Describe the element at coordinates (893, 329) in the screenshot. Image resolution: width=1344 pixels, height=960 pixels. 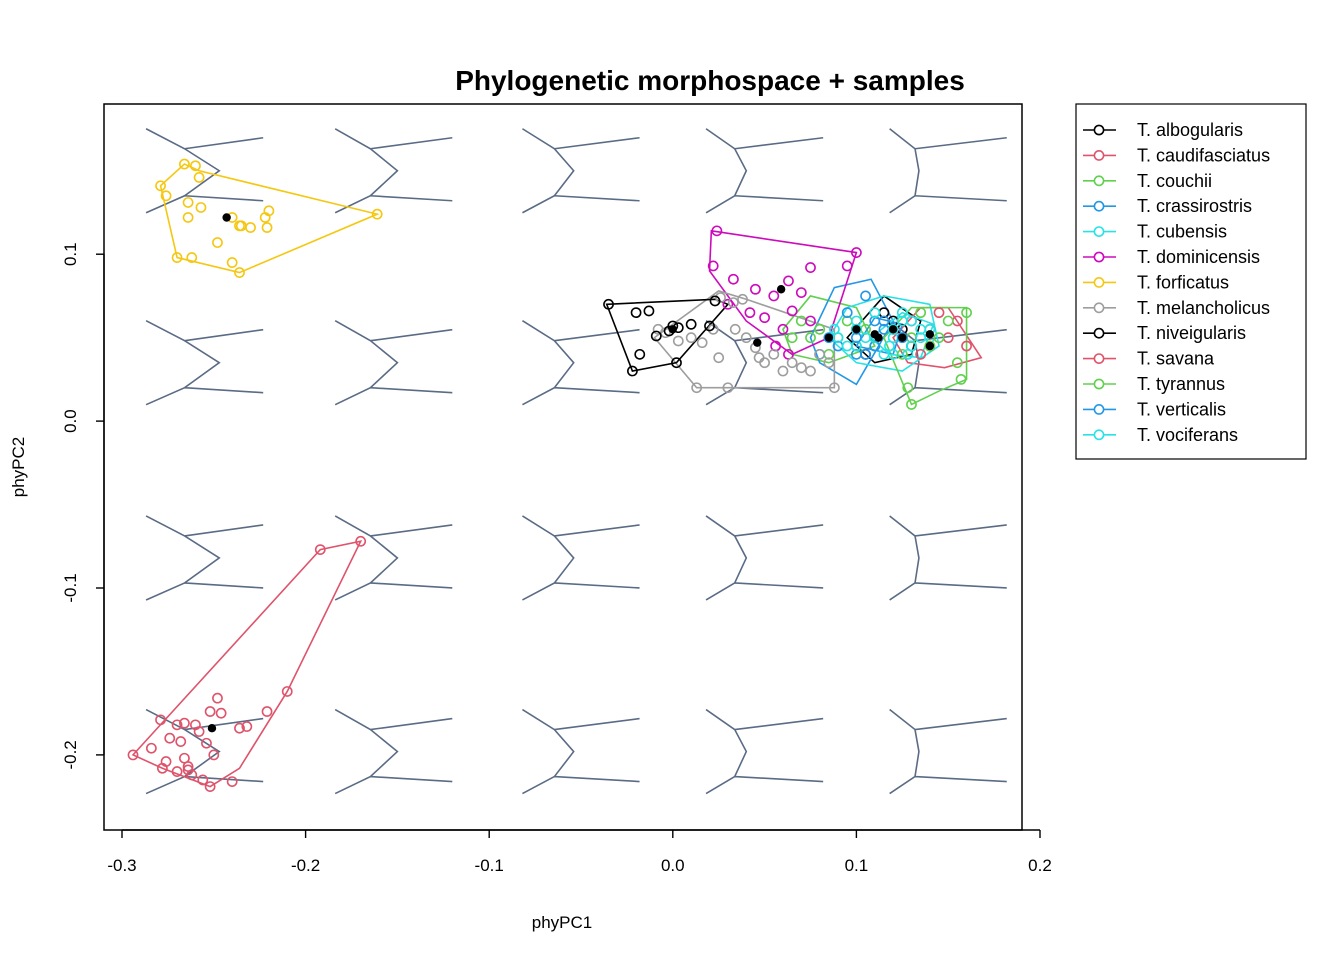
I see `mean-t-albogularis` at that location.